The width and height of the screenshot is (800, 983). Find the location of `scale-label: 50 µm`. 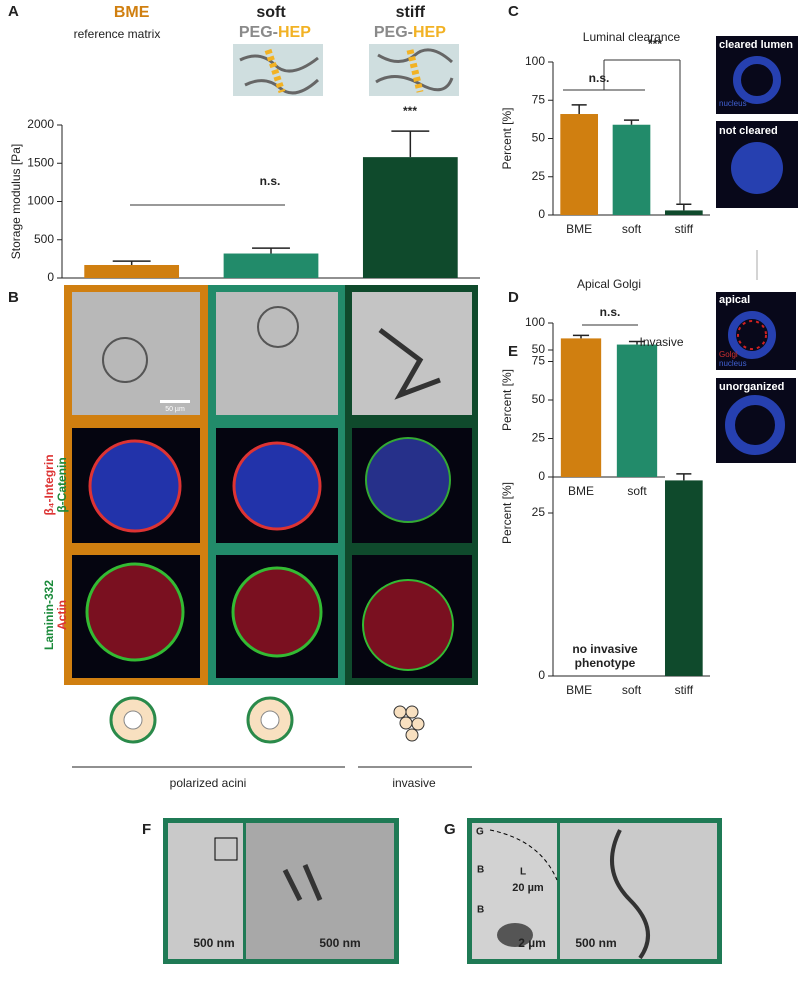

scale-label: 50 µm is located at coordinates (175, 409).